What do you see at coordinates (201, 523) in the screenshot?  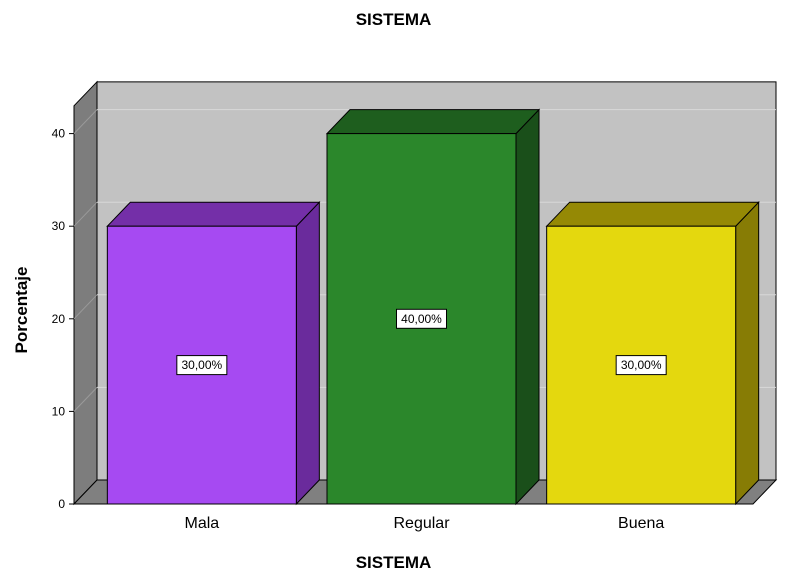 I see `x-tick-label: Mala` at bounding box center [201, 523].